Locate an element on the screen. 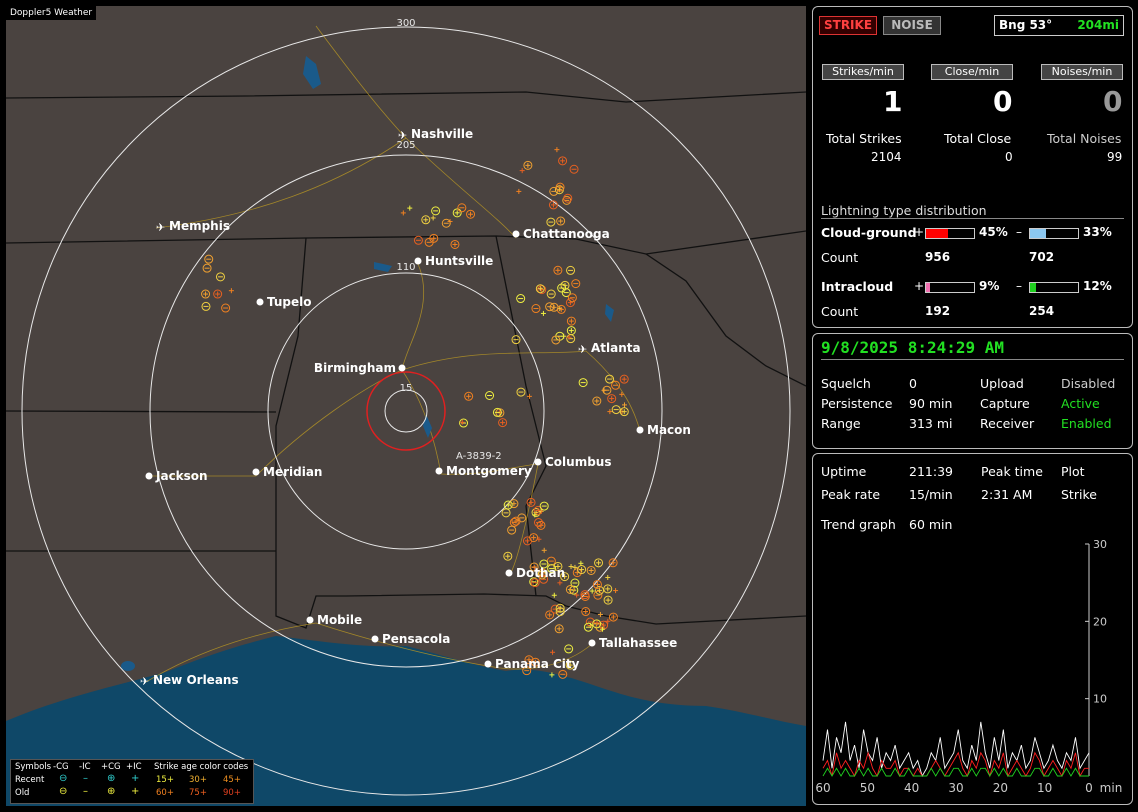  legend-old-neg-ic-icon: – is located at coordinates (85, 791).